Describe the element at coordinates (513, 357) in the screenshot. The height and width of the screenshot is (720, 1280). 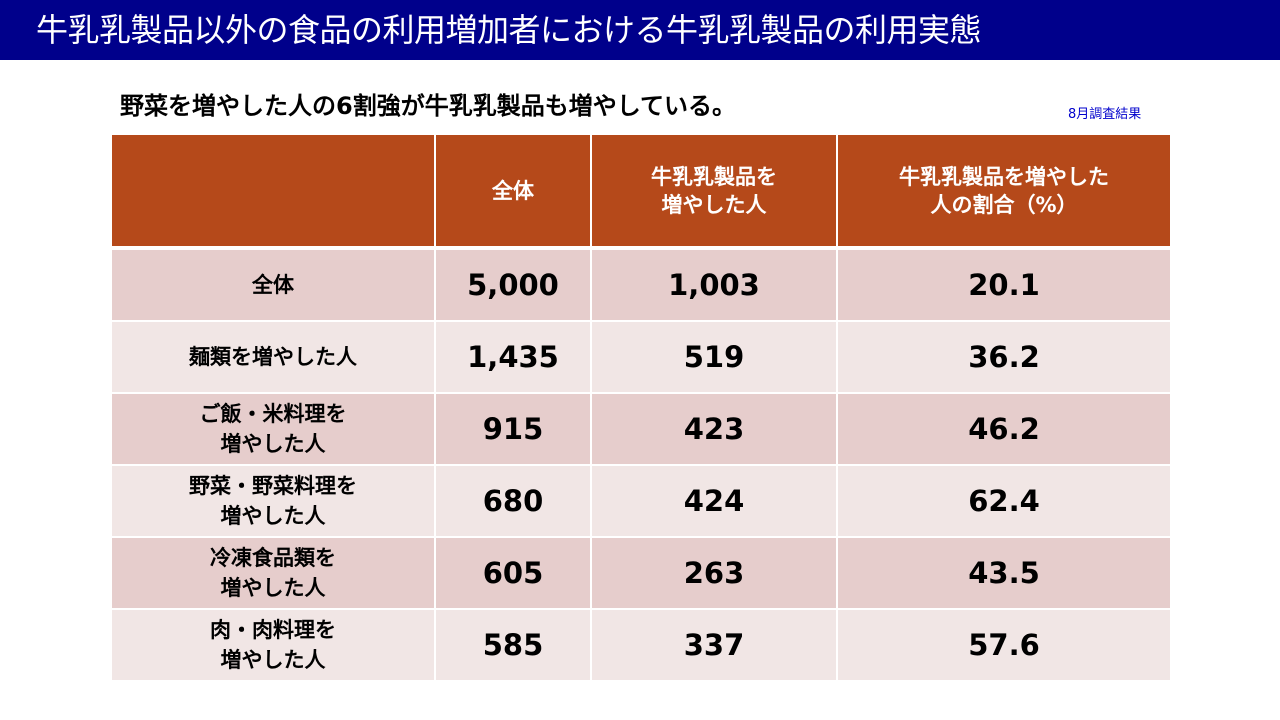
I see `cell-total: 1,435` at that location.